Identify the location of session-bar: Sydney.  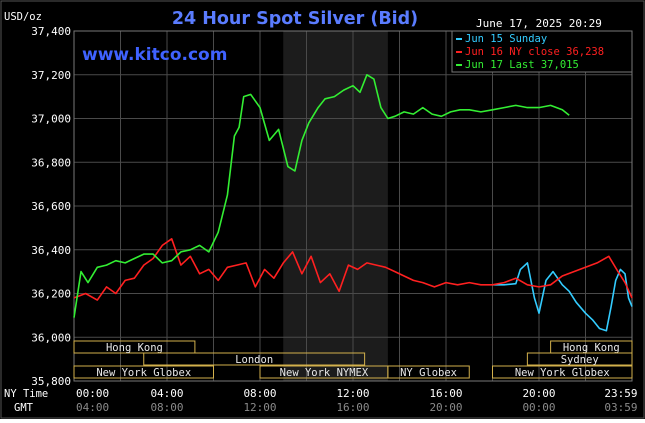
(579, 359).